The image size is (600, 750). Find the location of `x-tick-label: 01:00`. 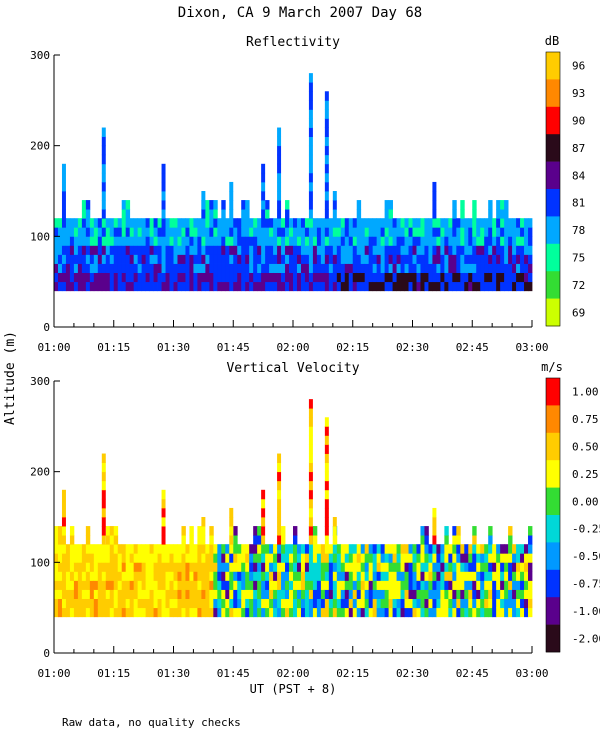

x-tick-label: 01:00 is located at coordinates (53, 347).